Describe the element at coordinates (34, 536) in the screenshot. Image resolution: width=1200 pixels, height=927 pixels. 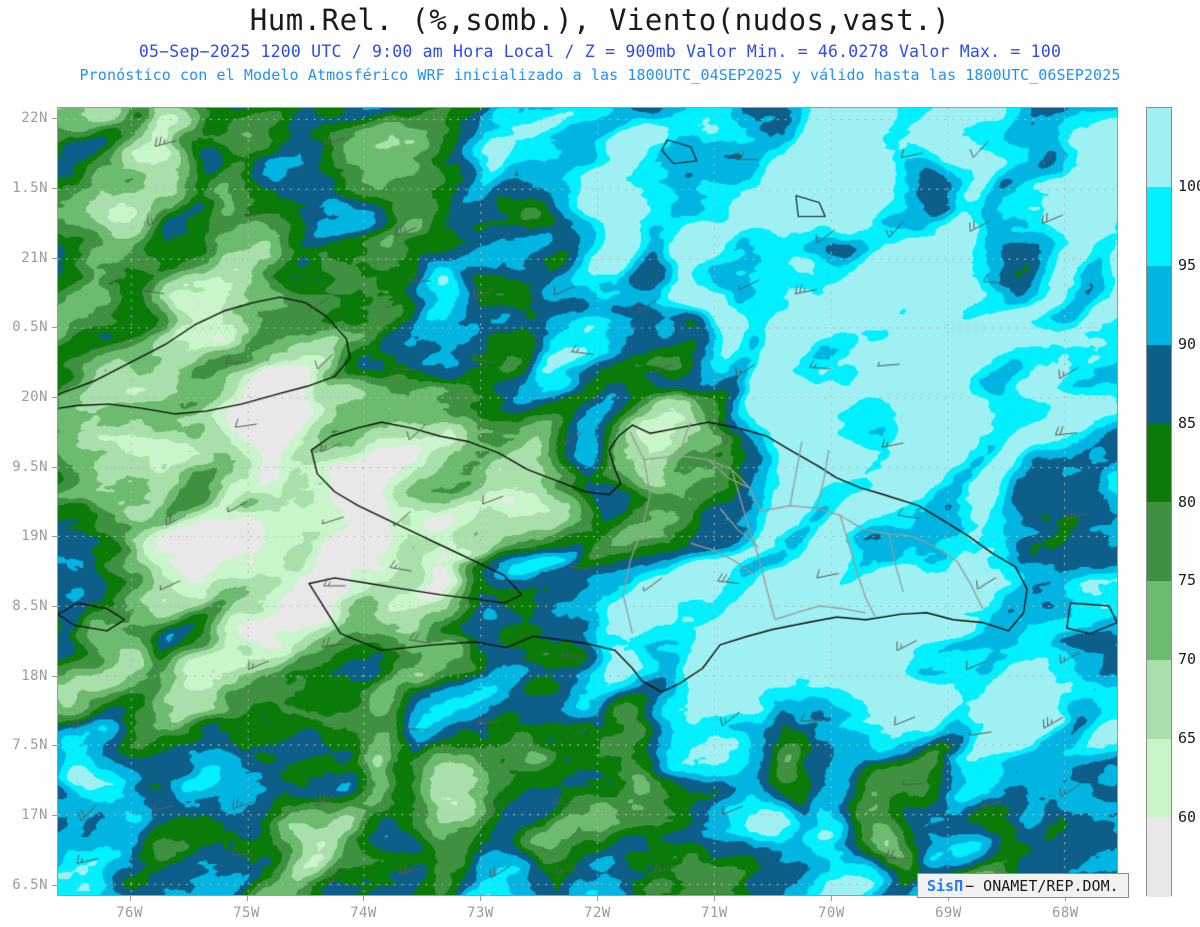
I see `lat-tick-label: 19N` at that location.